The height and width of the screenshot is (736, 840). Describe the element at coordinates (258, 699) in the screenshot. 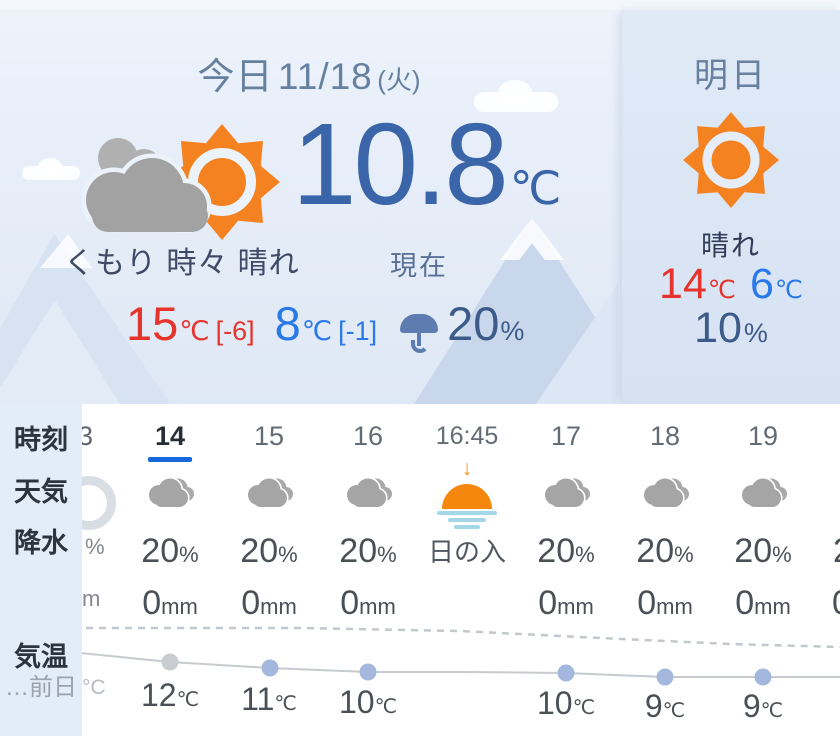

I see `hour-temp: 11` at that location.